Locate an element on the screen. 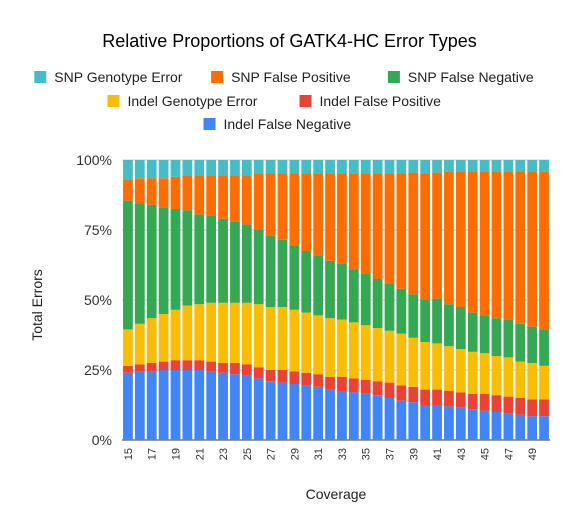  x-tick-label: 29 is located at coordinates (295, 454).